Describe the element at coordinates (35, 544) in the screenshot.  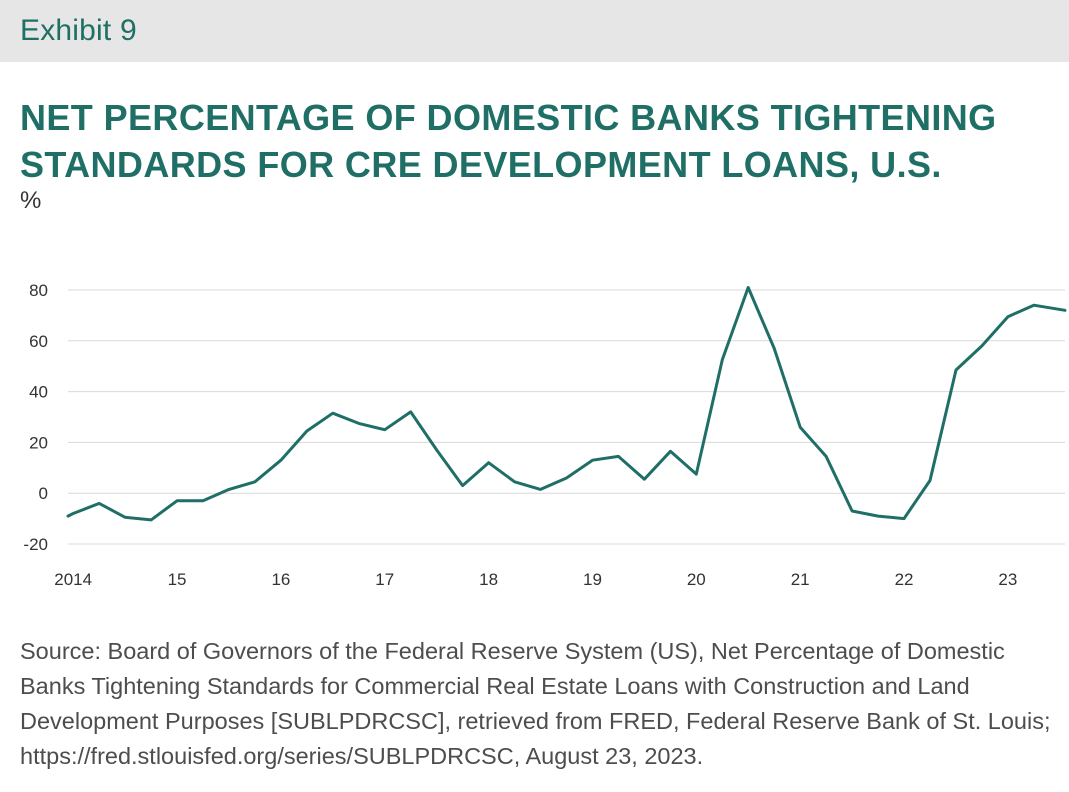
I see `y-tick-label: -20` at that location.